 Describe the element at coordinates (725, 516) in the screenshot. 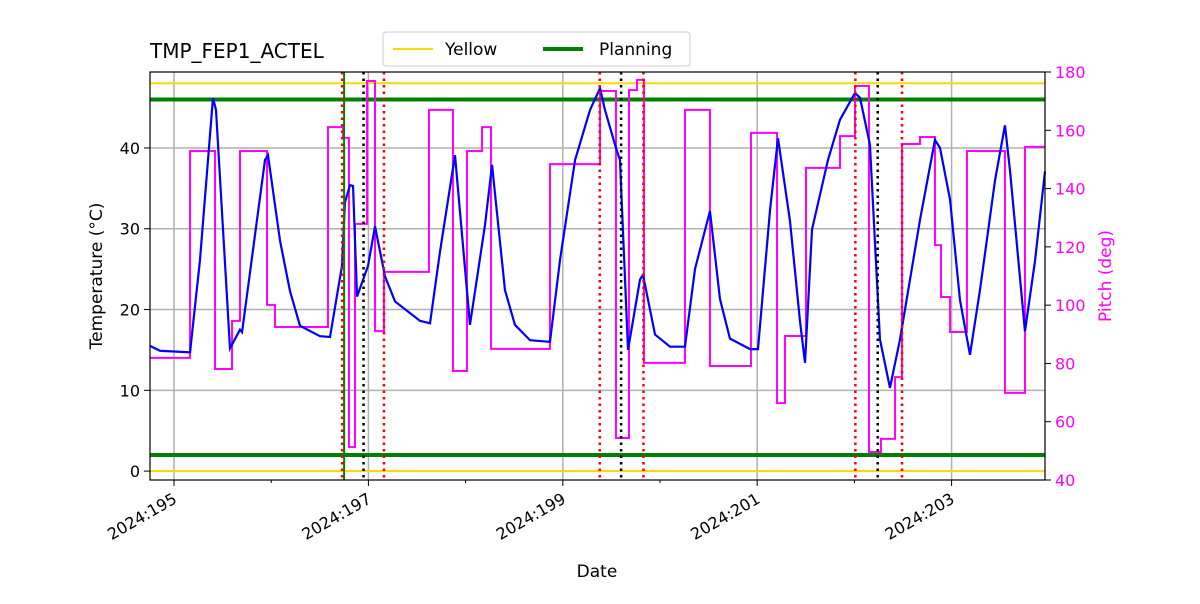

I see `x-tick-label: 2024:201` at that location.